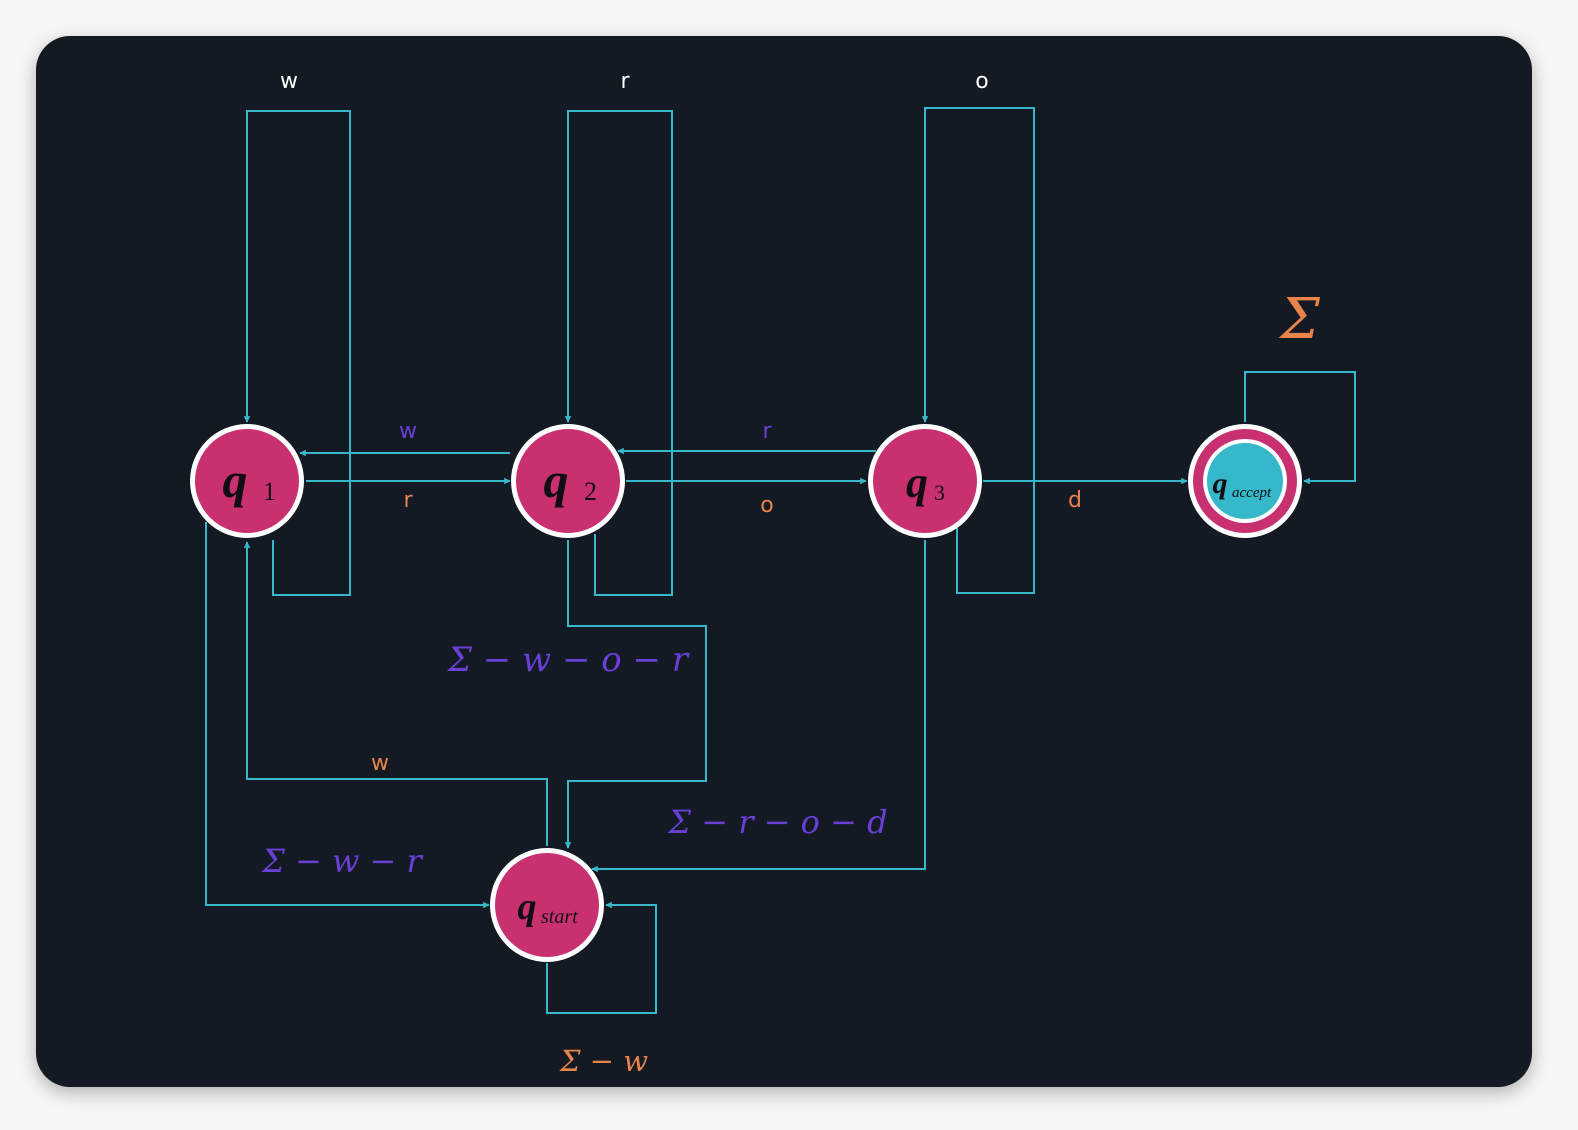 The image size is (1578, 1130). What do you see at coordinates (380, 763) in the screenshot?
I see `label-start-to-q1: w` at bounding box center [380, 763].